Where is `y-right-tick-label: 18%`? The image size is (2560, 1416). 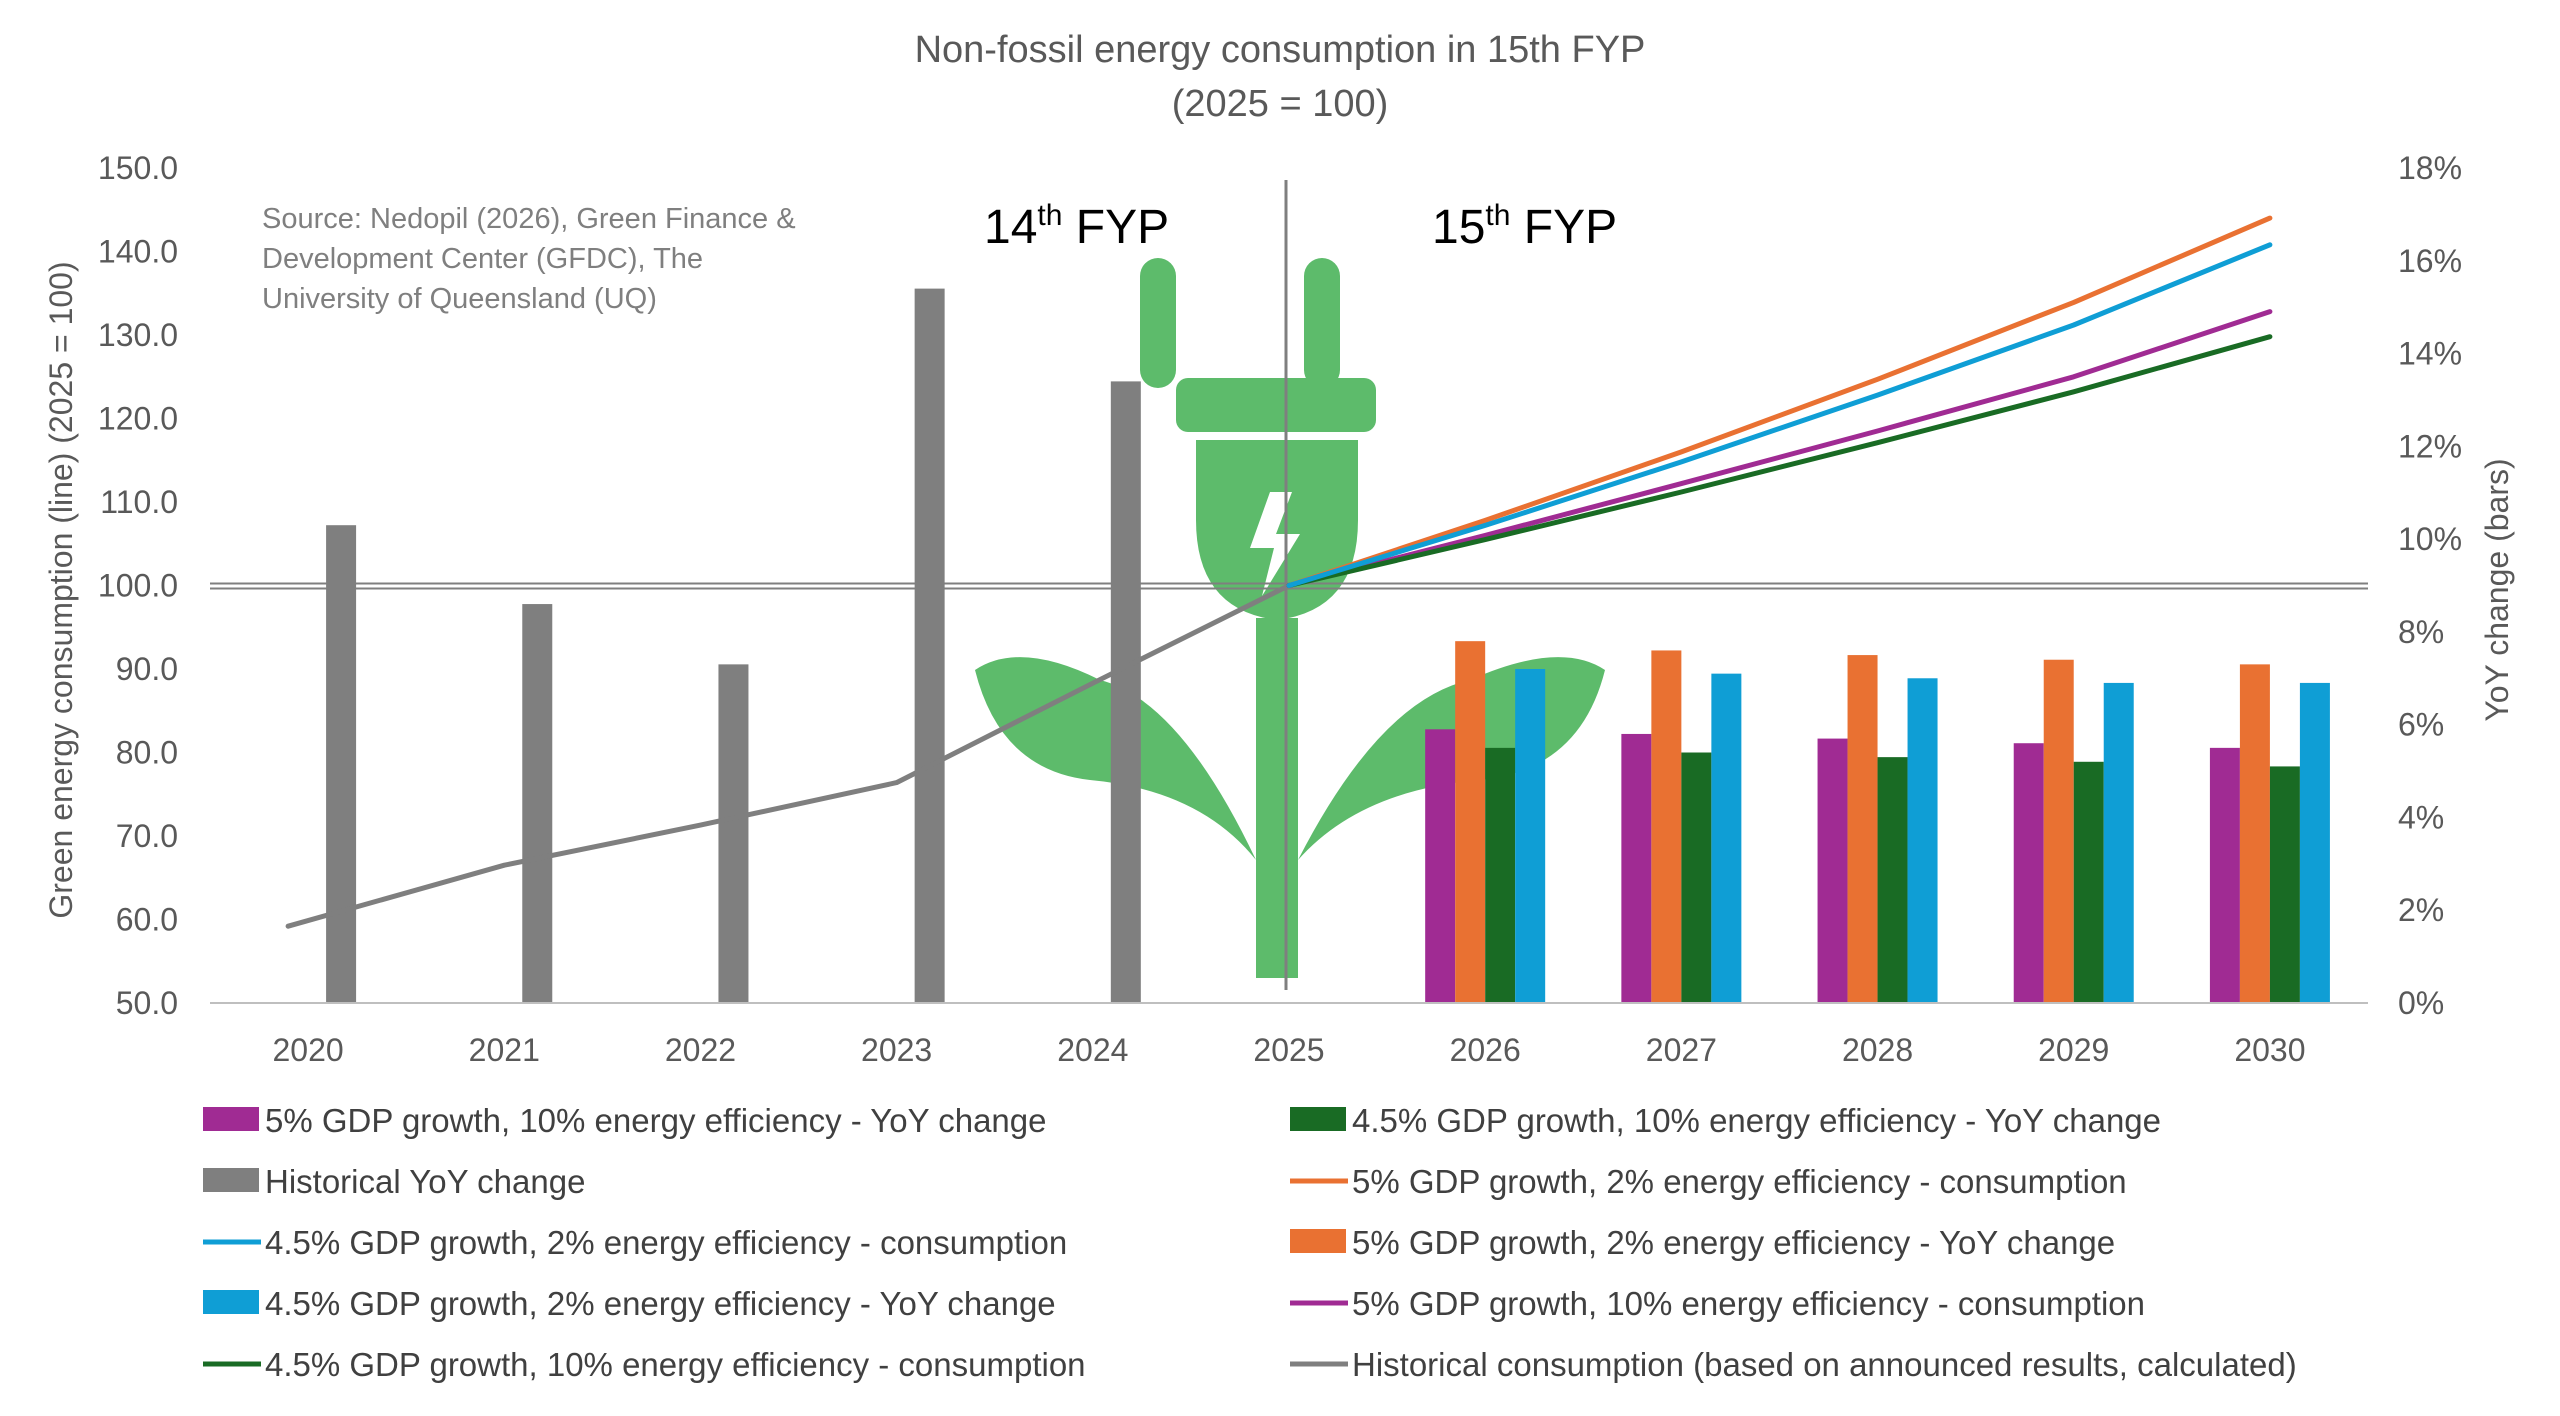
y-right-tick-label: 18% is located at coordinates (2430, 168).